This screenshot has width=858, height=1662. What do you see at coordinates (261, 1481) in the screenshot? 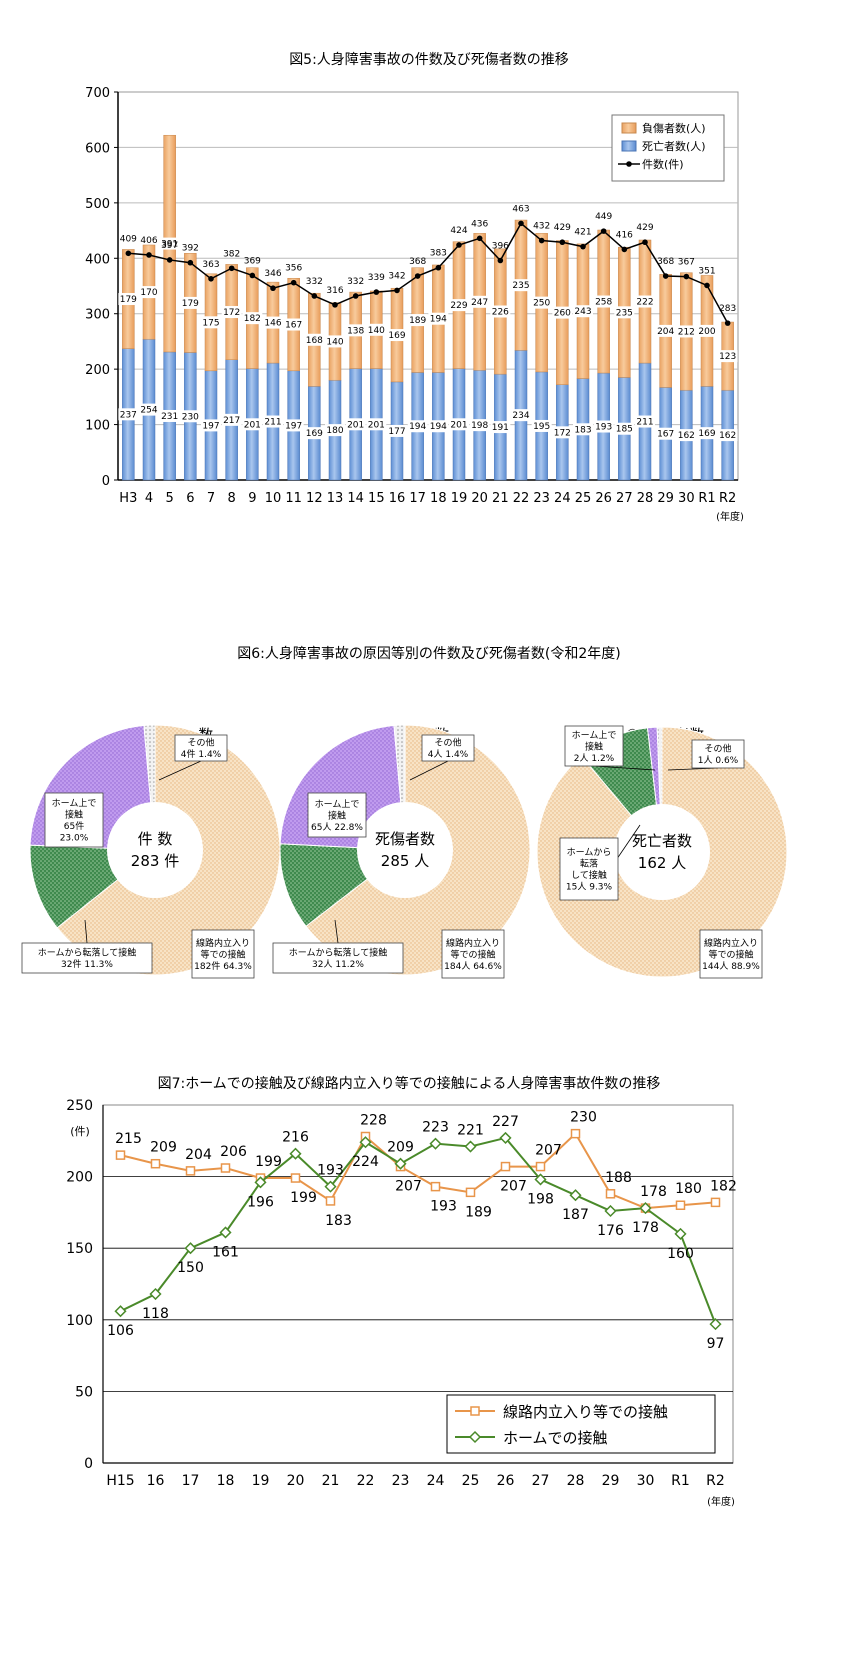
I see `x-tick-label: 19` at bounding box center [261, 1481].